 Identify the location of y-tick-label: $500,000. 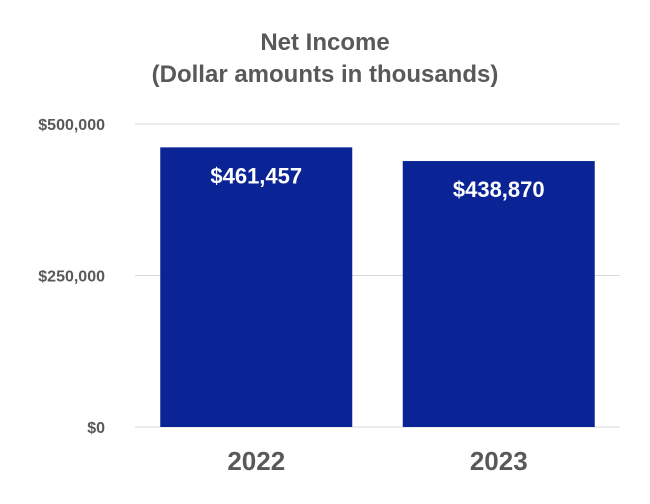
(71, 125).